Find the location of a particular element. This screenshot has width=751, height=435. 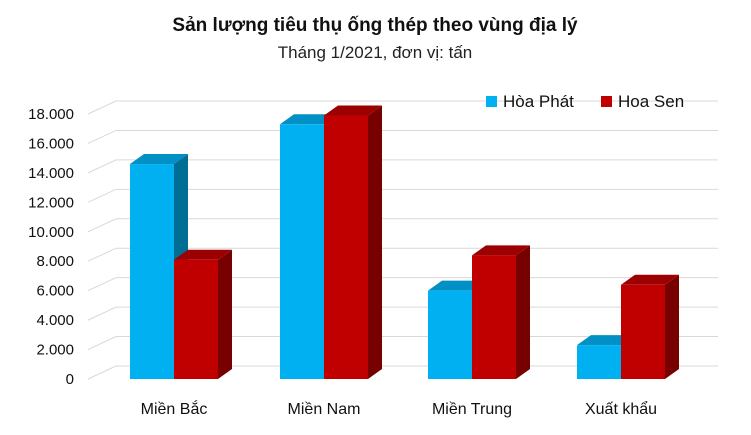

y-tick-label: 18.000 is located at coordinates (51, 114).